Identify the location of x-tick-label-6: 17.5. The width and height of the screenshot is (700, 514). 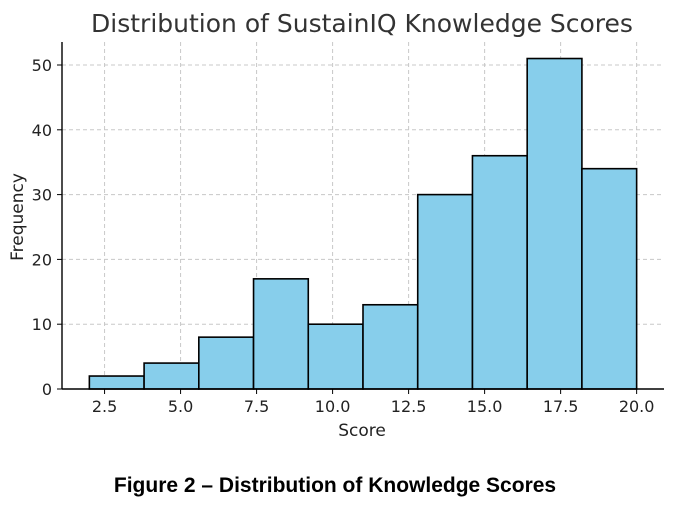
(561, 406).